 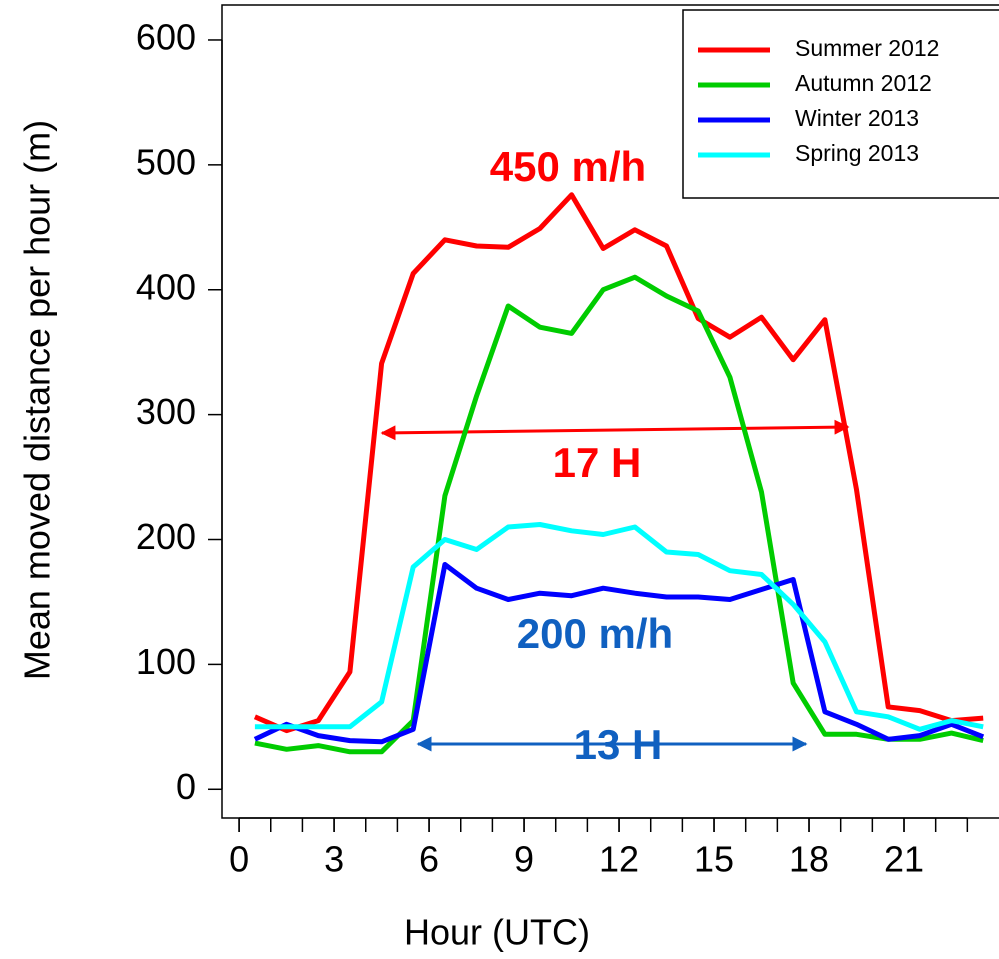 I want to click on annotation: 450 m/h, so click(x=568, y=166).